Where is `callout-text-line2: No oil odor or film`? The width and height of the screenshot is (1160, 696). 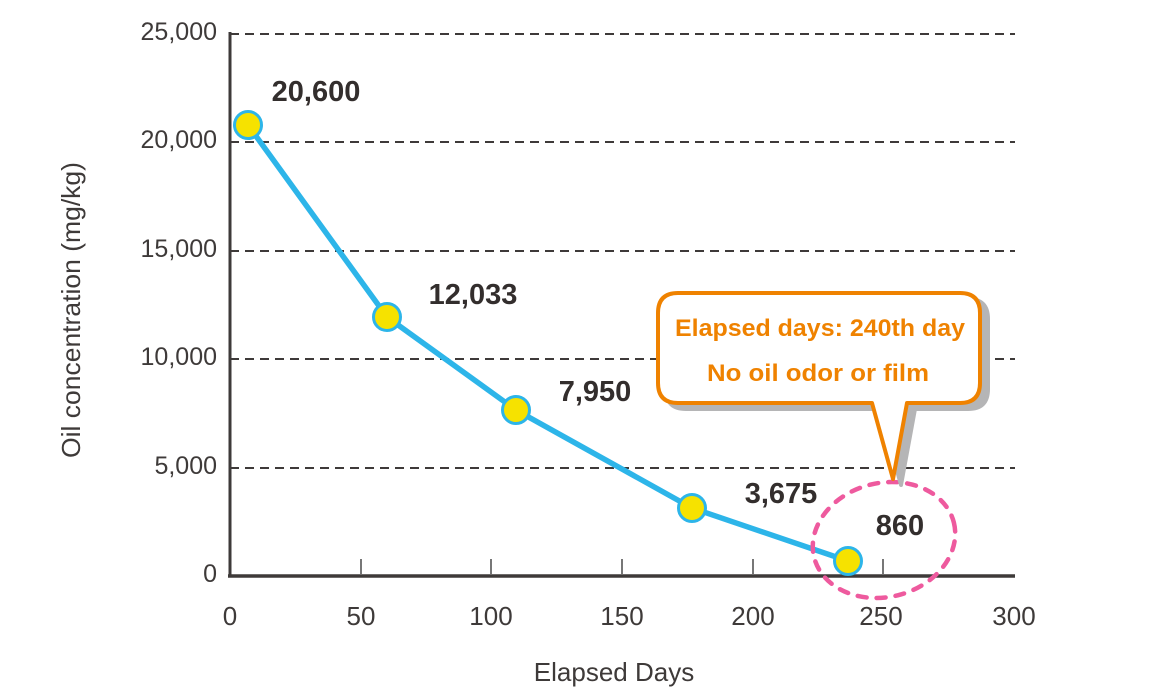
callout-text-line2: No oil odor or film is located at coordinates (818, 373).